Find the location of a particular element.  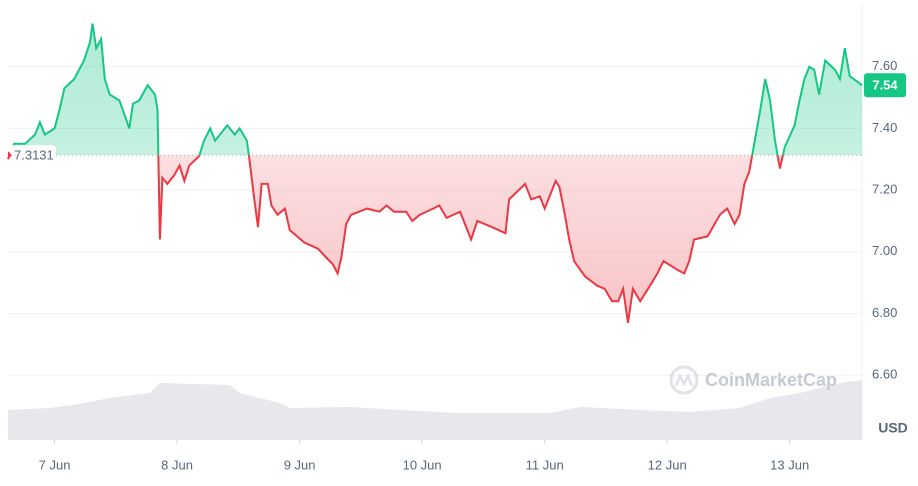

x-tick-label: 13 Jun is located at coordinates (789, 464).